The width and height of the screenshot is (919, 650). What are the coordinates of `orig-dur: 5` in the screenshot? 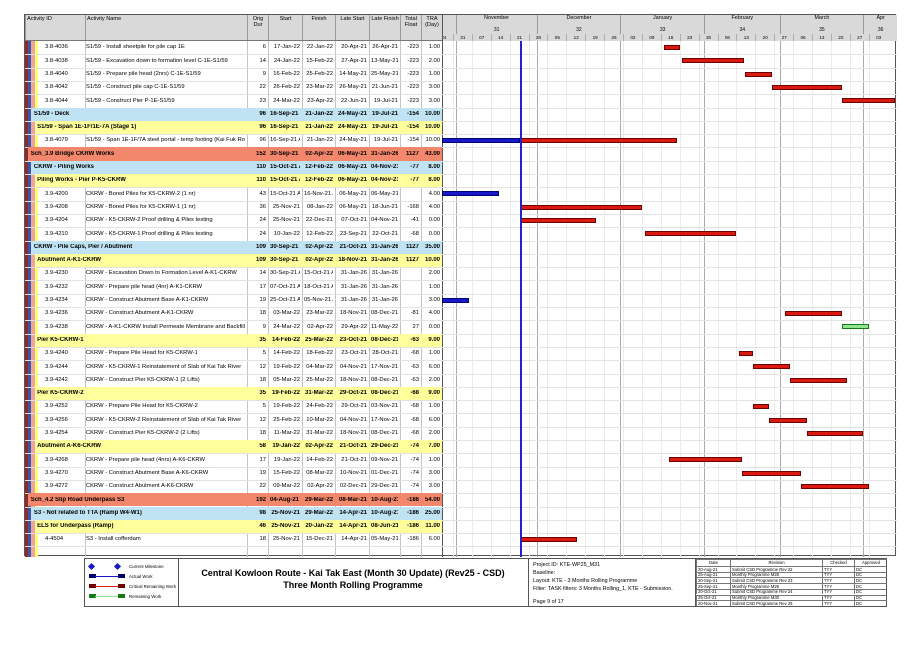 It's located at (264, 406).